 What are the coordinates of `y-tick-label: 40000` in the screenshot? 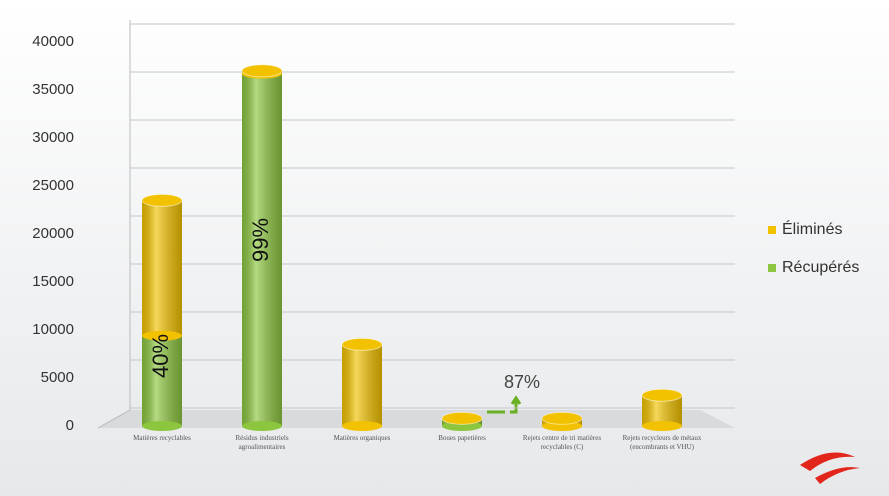 It's located at (53, 41).